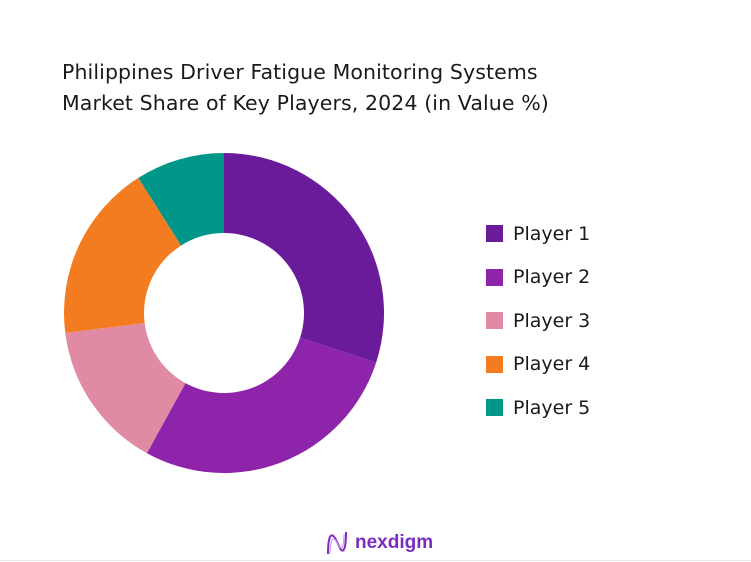  Describe the element at coordinates (552, 277) in the screenshot. I see `legend-label: Player 2` at that location.